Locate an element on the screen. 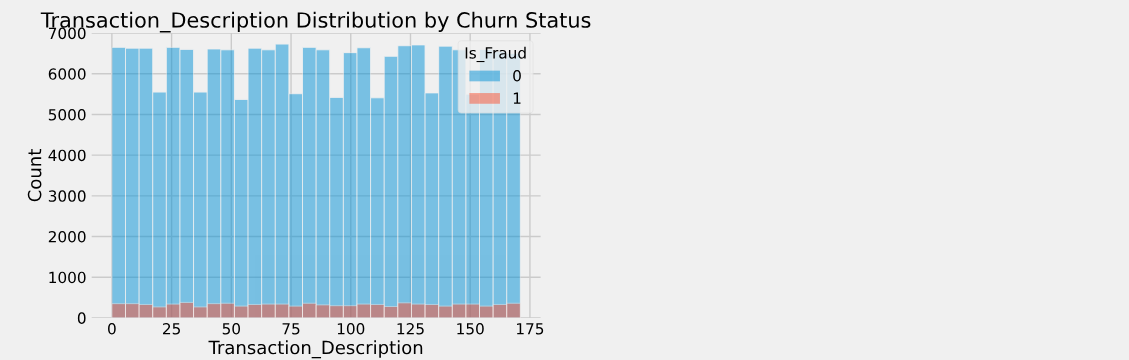 Image resolution: width=1129 pixels, height=360 pixels. x-axis-title: Transaction_Description is located at coordinates (315, 349).